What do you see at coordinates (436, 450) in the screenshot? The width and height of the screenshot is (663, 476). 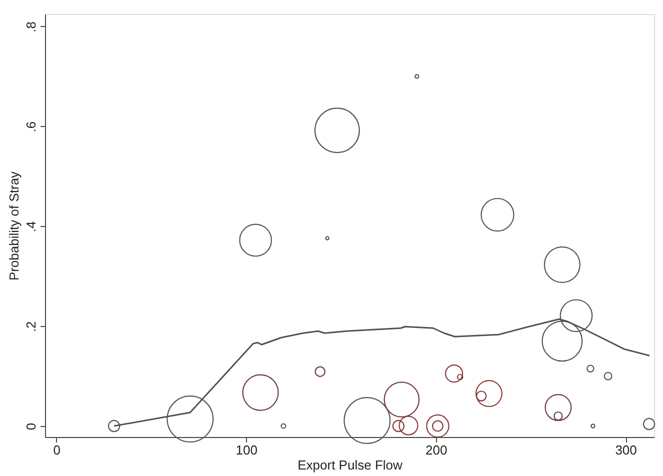 I see `x-tick-label: 200` at bounding box center [436, 450].